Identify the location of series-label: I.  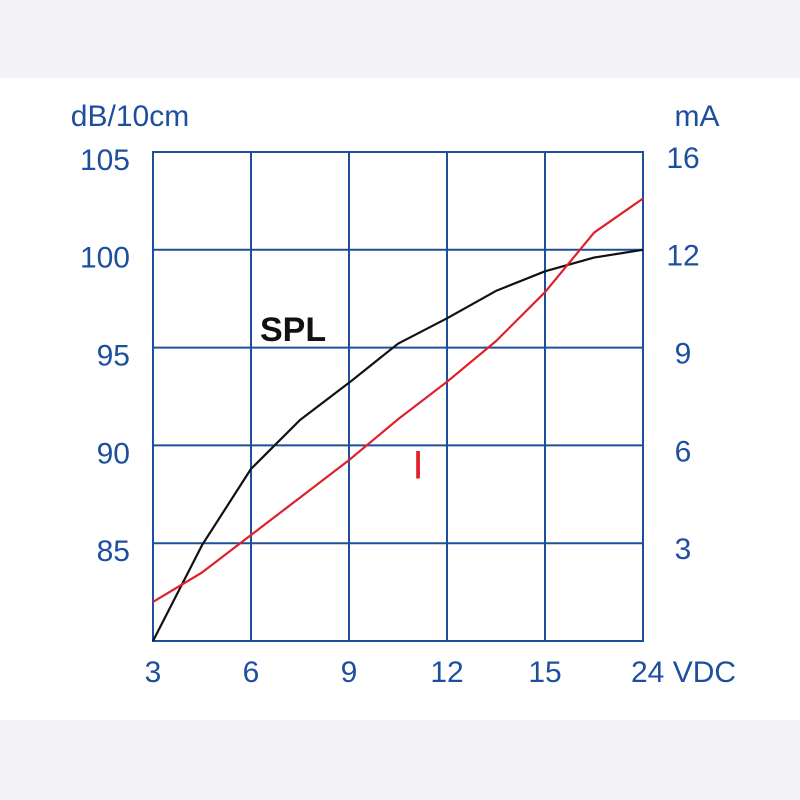
(417, 466).